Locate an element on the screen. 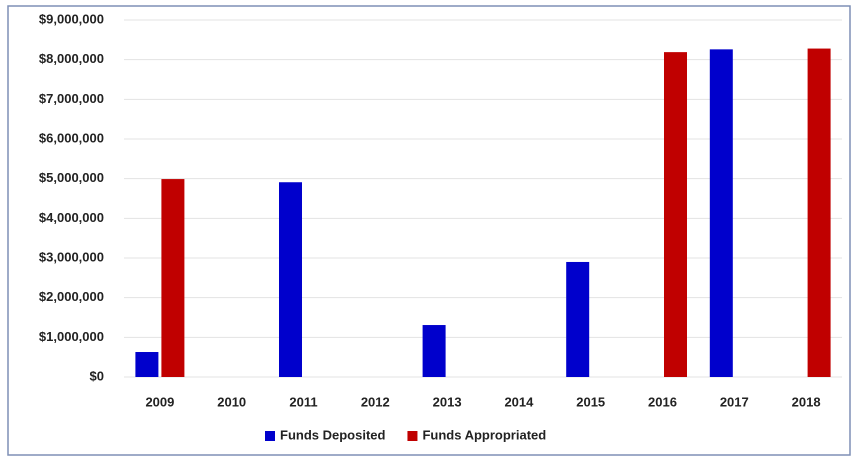 The height and width of the screenshot is (460, 858). x-tick-label: 2017 is located at coordinates (734, 401).